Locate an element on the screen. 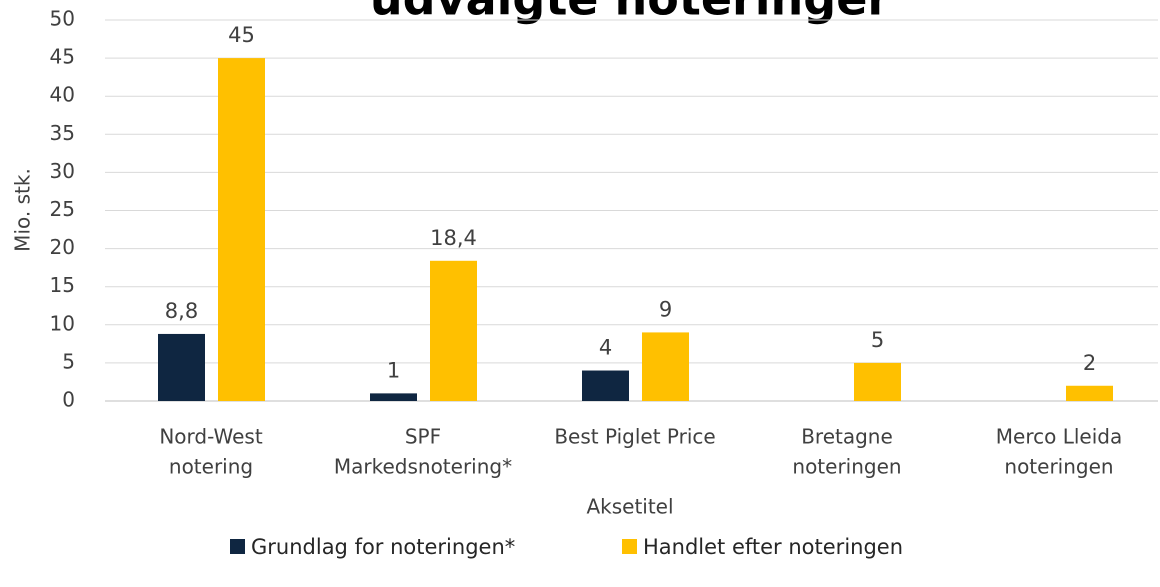 The height and width of the screenshot is (587, 1160). data-label: 45 is located at coordinates (241, 35).